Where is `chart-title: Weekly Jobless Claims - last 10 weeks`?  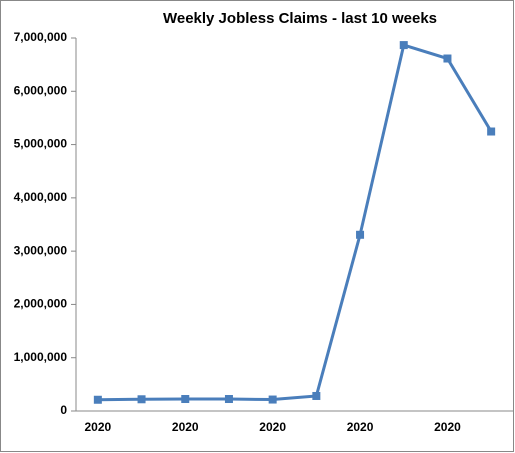 chart-title: Weekly Jobless Claims - last 10 weeks is located at coordinates (300, 18).